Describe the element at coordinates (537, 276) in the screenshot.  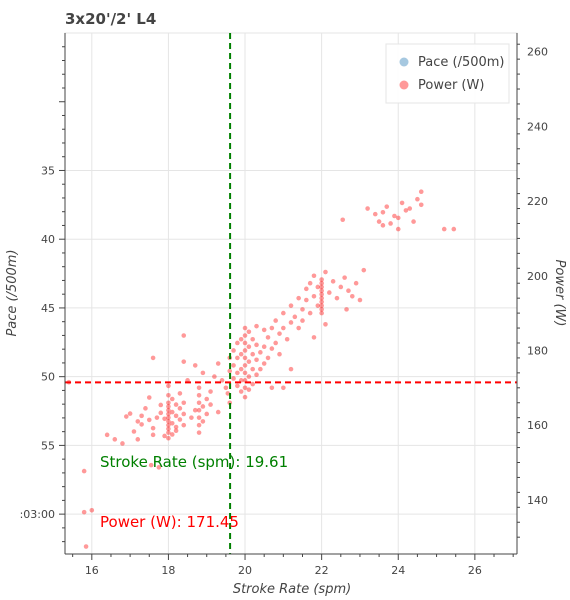
I see `y-right-tick-label: 200` at that location.